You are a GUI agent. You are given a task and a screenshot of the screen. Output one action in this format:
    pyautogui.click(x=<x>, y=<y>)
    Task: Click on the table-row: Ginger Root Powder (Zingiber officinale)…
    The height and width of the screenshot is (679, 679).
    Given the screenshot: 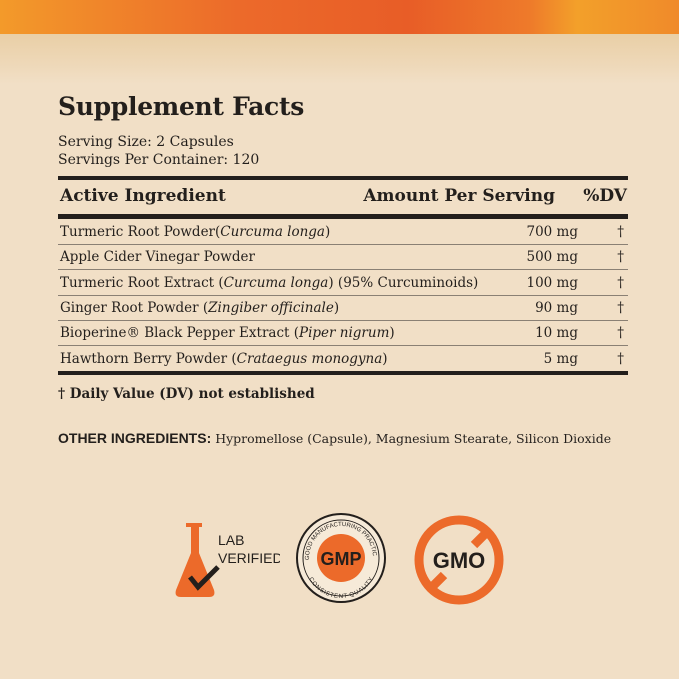 What is the action you would take?
    pyautogui.click(x=343, y=308)
    